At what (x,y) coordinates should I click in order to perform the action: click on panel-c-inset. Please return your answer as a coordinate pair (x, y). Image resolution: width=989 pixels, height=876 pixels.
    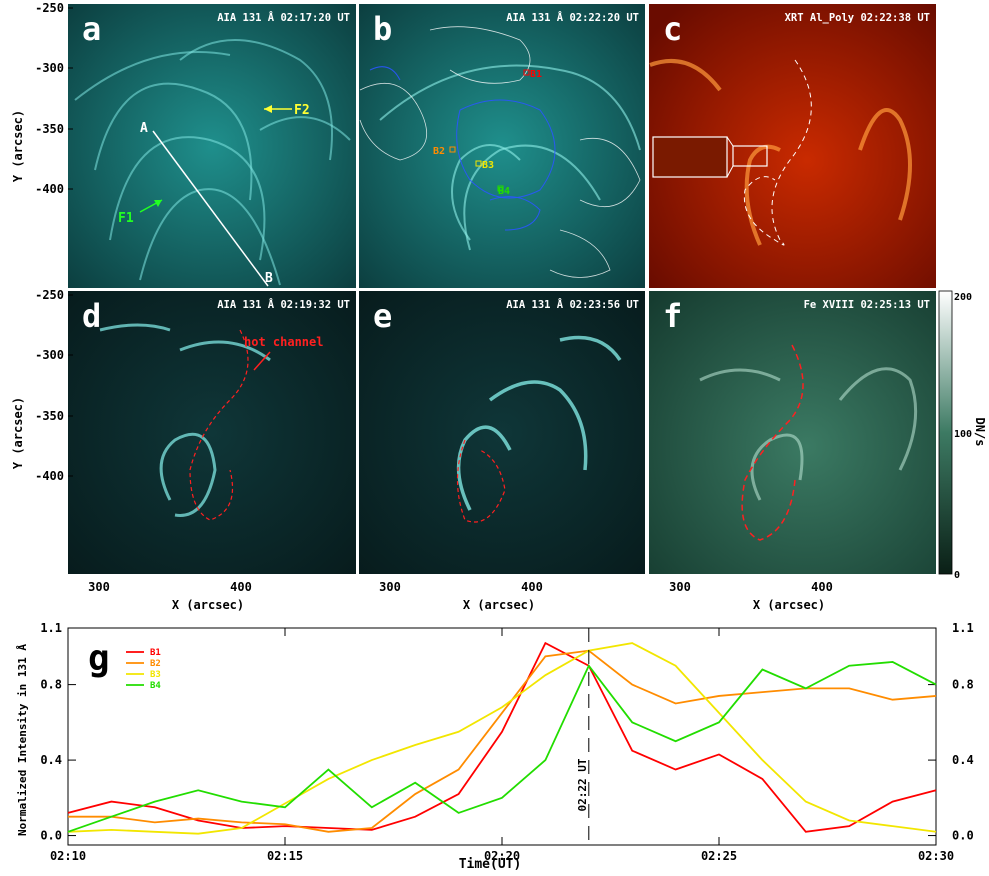
    Looking at the image, I should click on (690, 157).